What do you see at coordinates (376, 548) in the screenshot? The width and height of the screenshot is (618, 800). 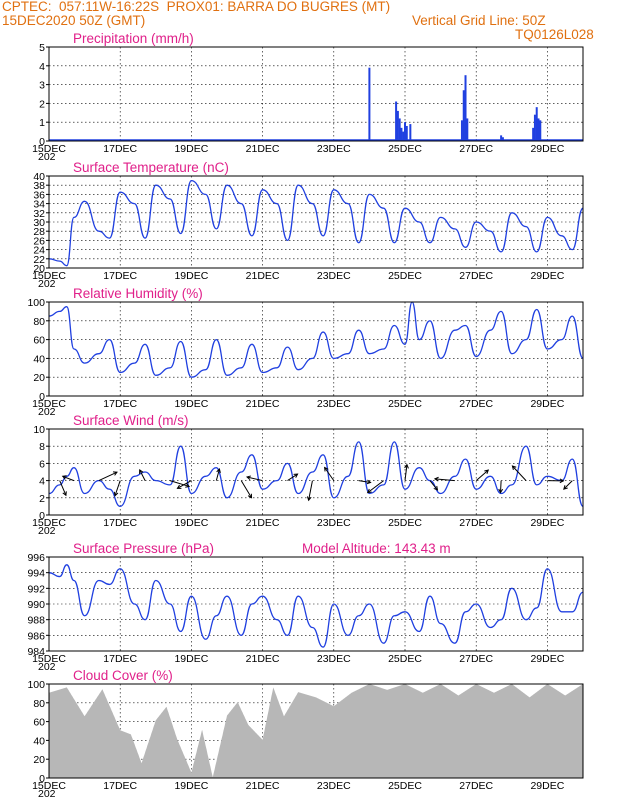 I see `panel-subtitle: Model Altitude: 143.43 m` at bounding box center [376, 548].